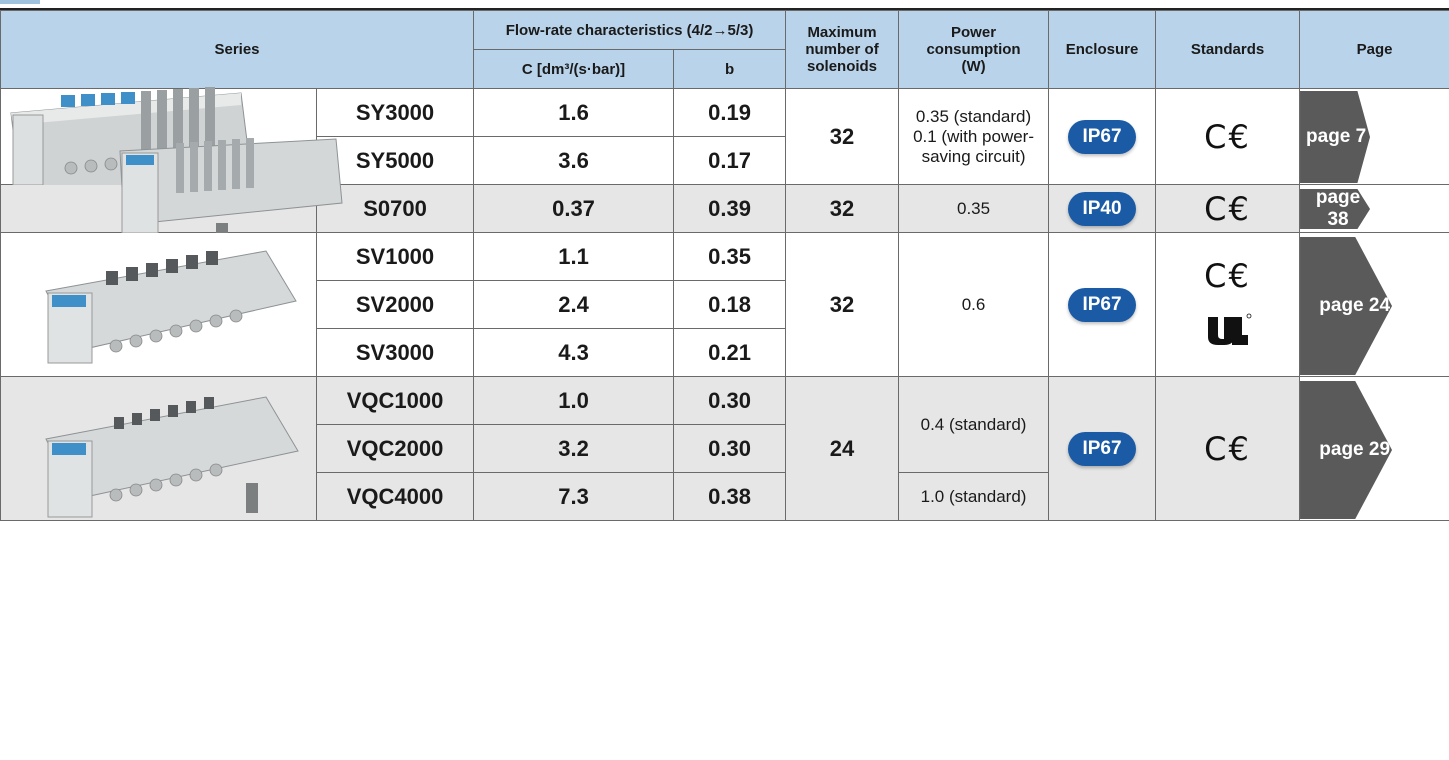 The width and height of the screenshot is (1449, 760). I want to click on b-value: 0.38, so click(730, 496).